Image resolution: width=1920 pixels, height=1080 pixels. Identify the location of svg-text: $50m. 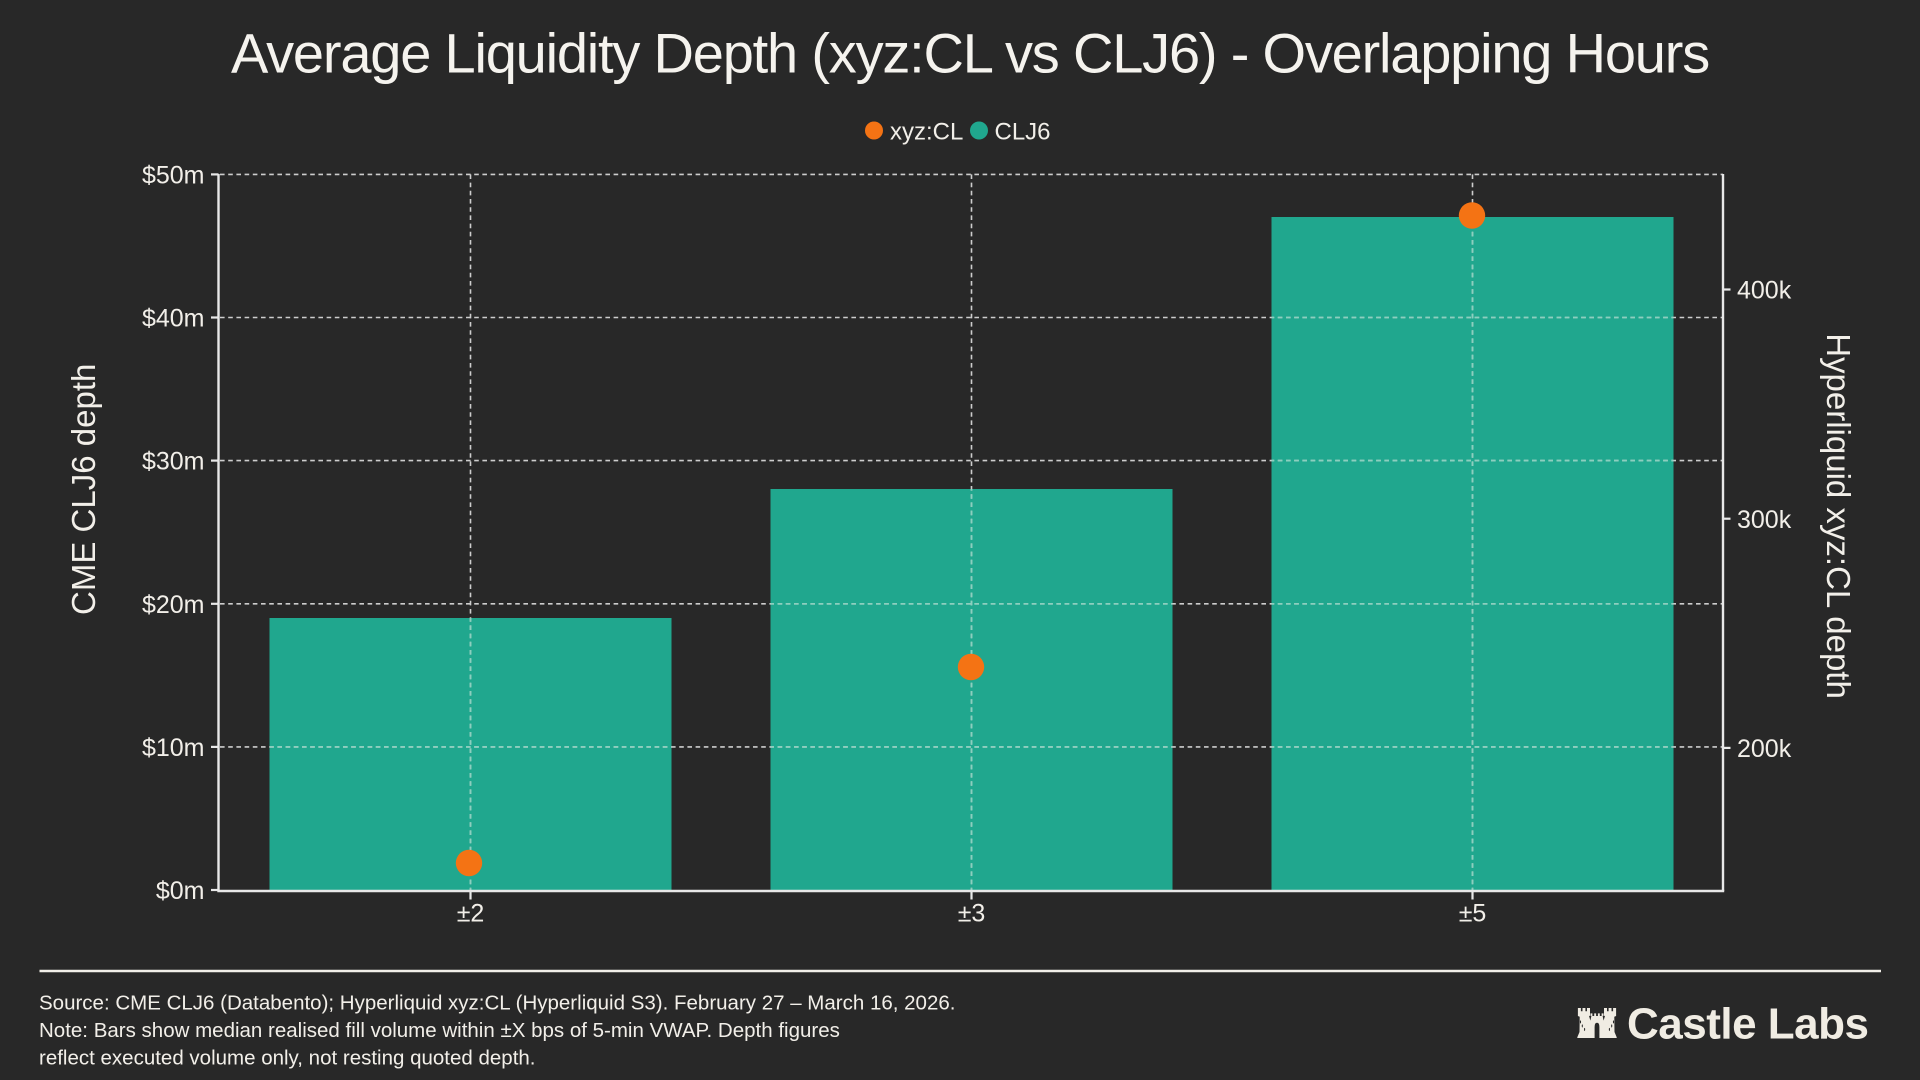
(173, 176).